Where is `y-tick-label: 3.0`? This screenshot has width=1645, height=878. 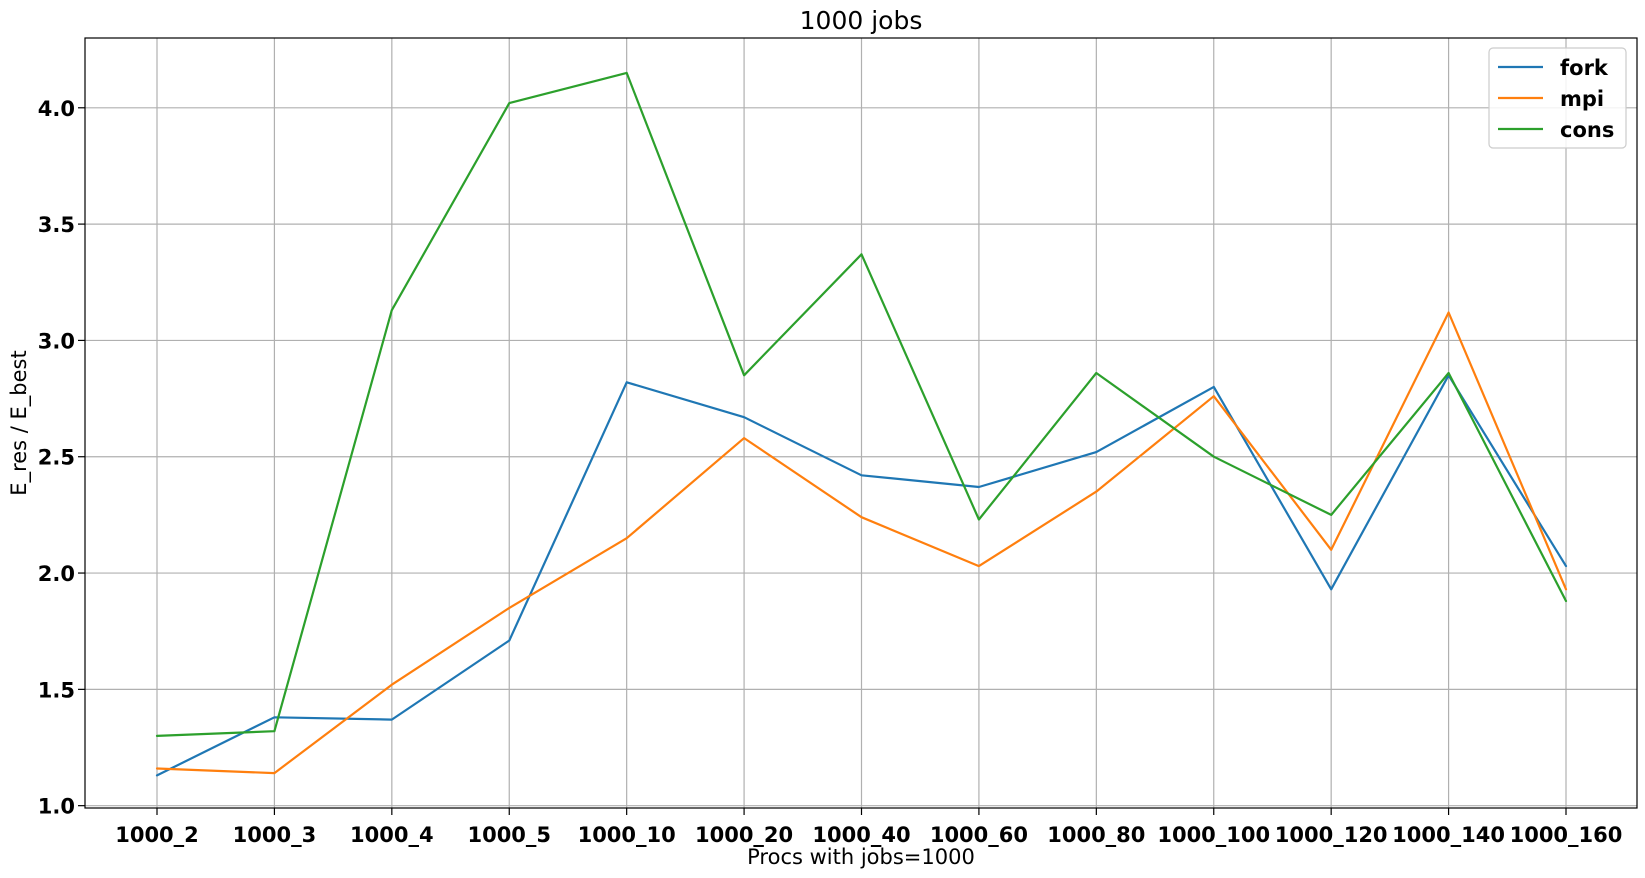
y-tick-label: 3.0 is located at coordinates (56, 341).